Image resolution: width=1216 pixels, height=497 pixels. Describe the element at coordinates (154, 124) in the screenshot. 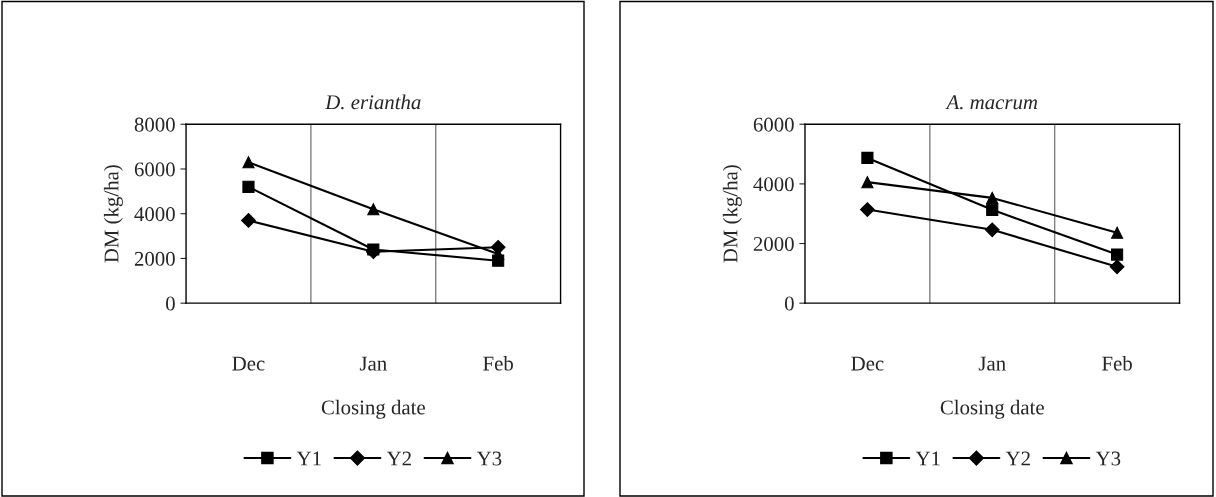

I see `y-tick-label: 8000` at that location.